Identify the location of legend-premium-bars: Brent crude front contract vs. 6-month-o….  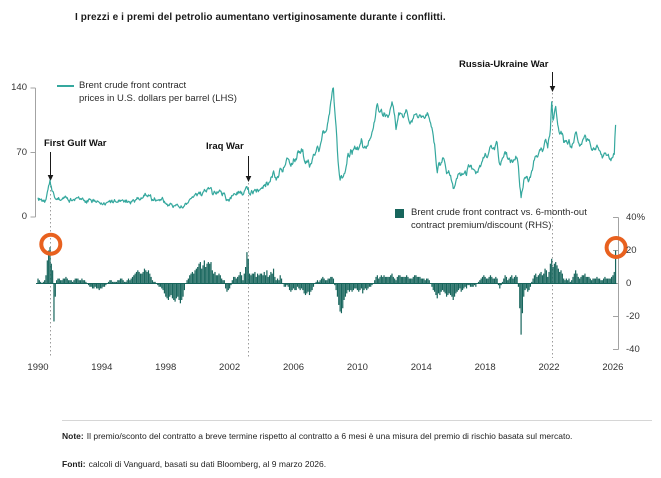
(499, 219).